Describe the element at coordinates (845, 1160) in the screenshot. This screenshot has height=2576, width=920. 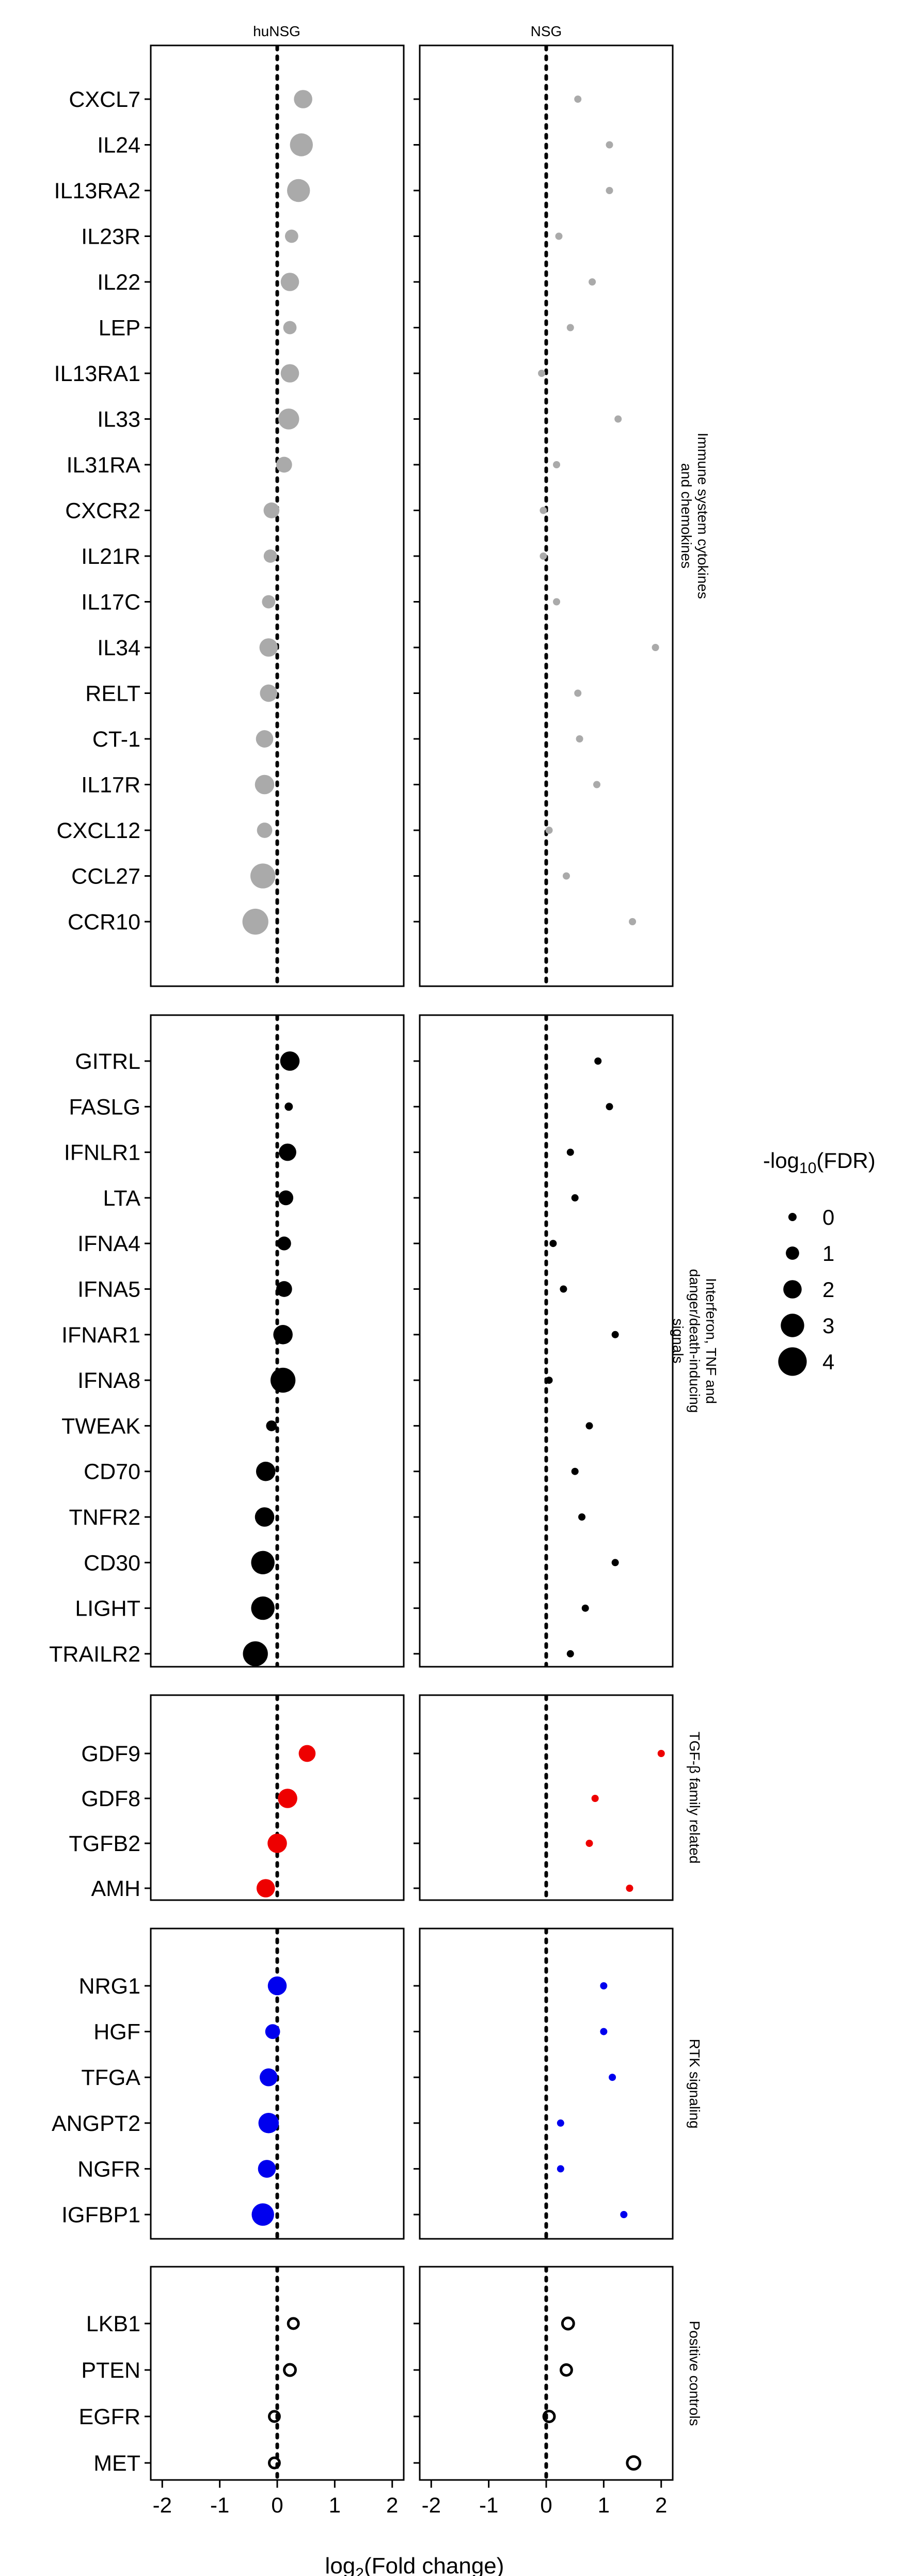
I see `legend-title-suffix: (FDR)` at that location.